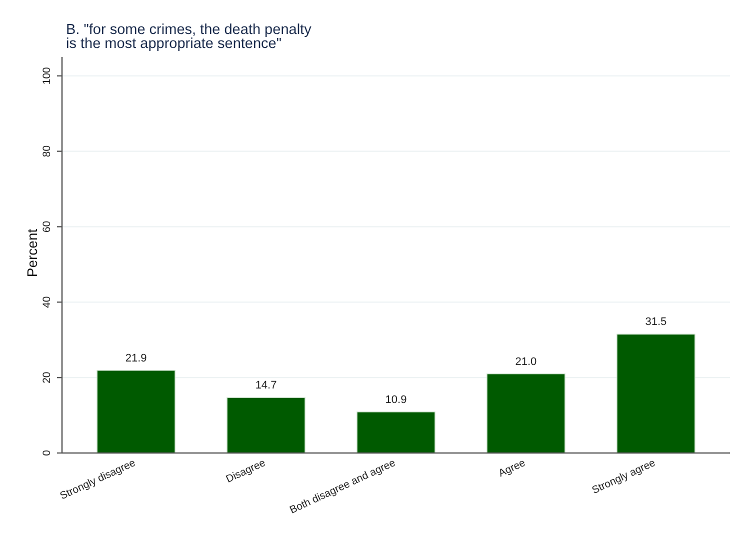  What do you see at coordinates (526, 362) in the screenshot?
I see `data-label: 21.0` at bounding box center [526, 362].